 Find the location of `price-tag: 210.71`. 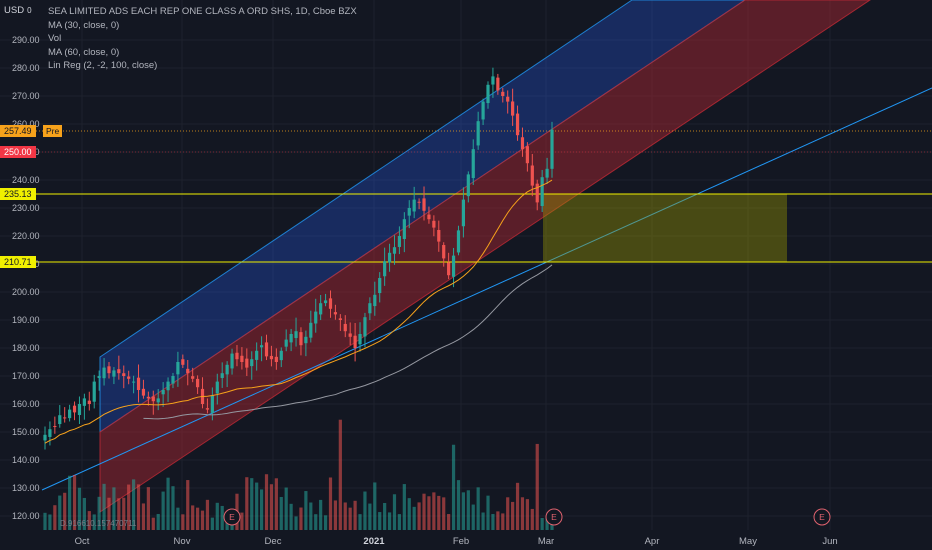

price-tag: 210.71 is located at coordinates (18, 262).